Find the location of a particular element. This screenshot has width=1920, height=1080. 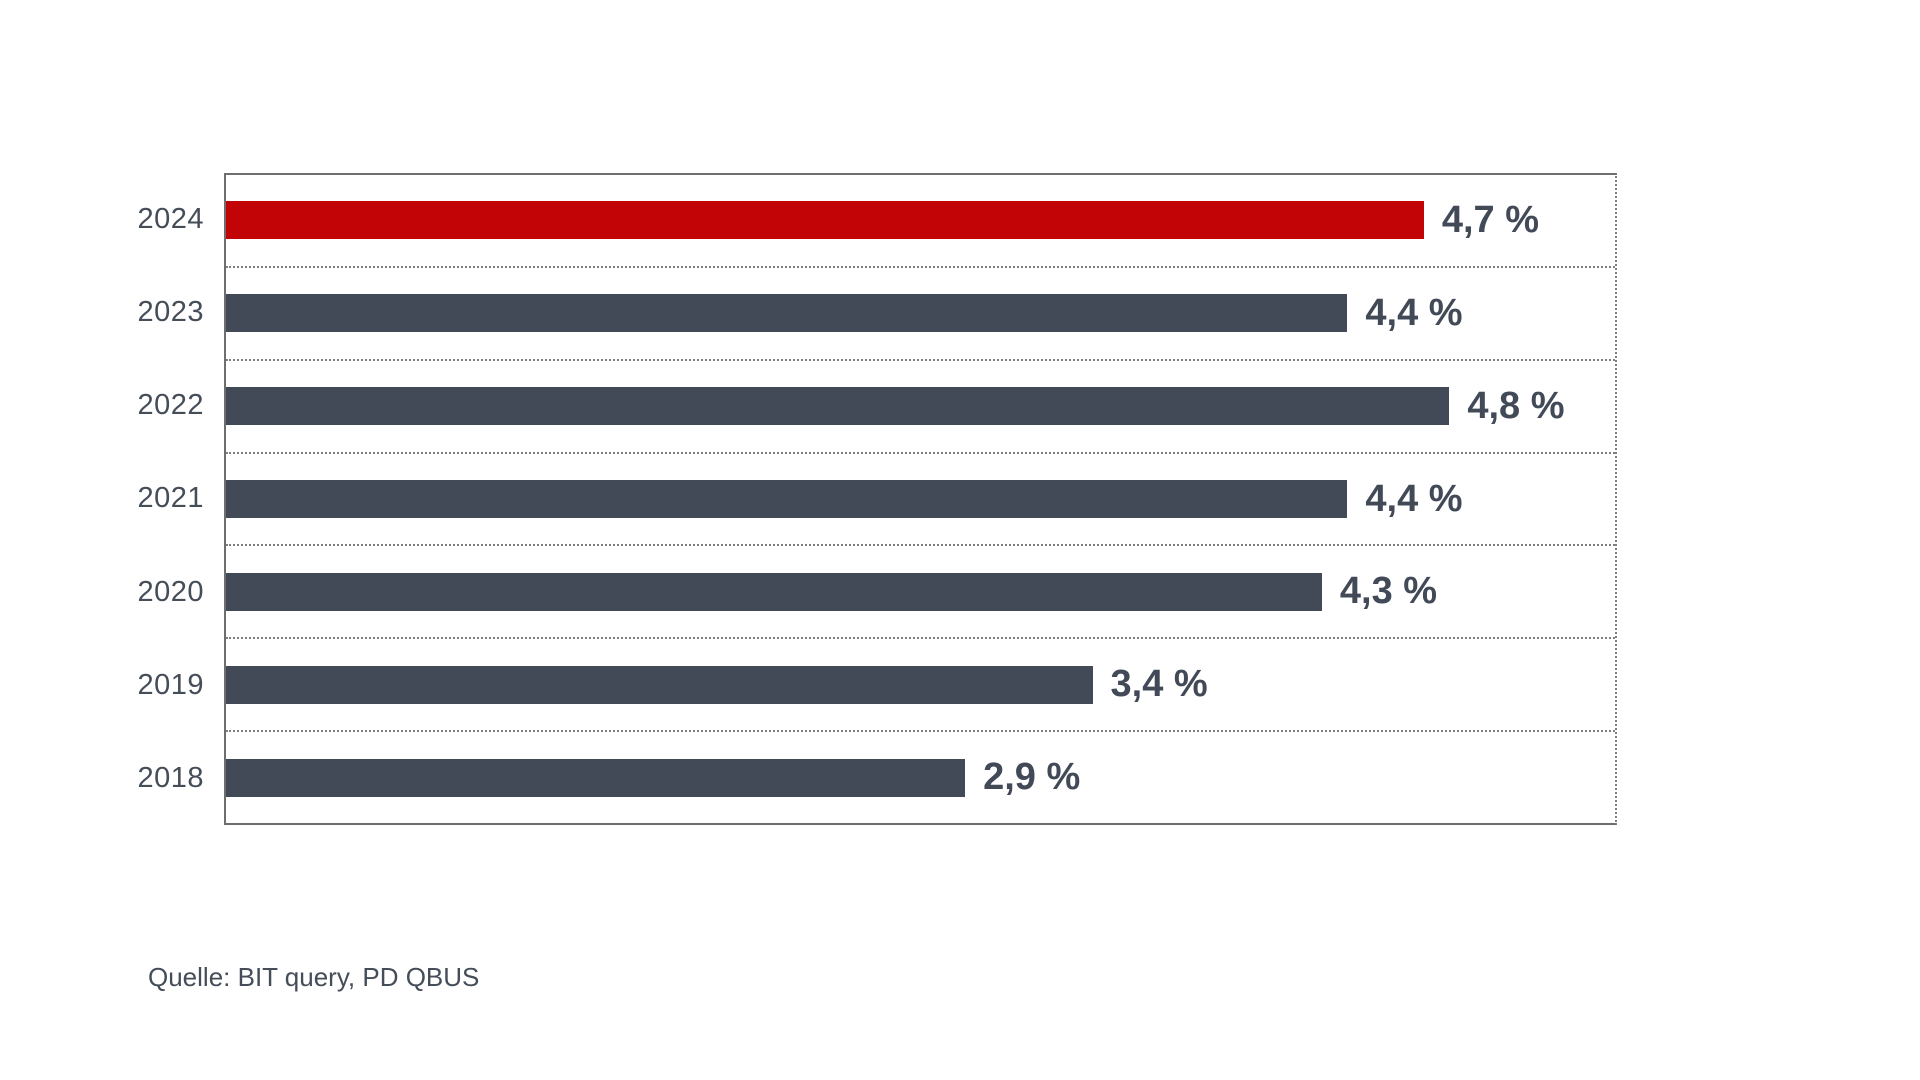

value-label-2018: 2,9 % is located at coordinates (1032, 777).